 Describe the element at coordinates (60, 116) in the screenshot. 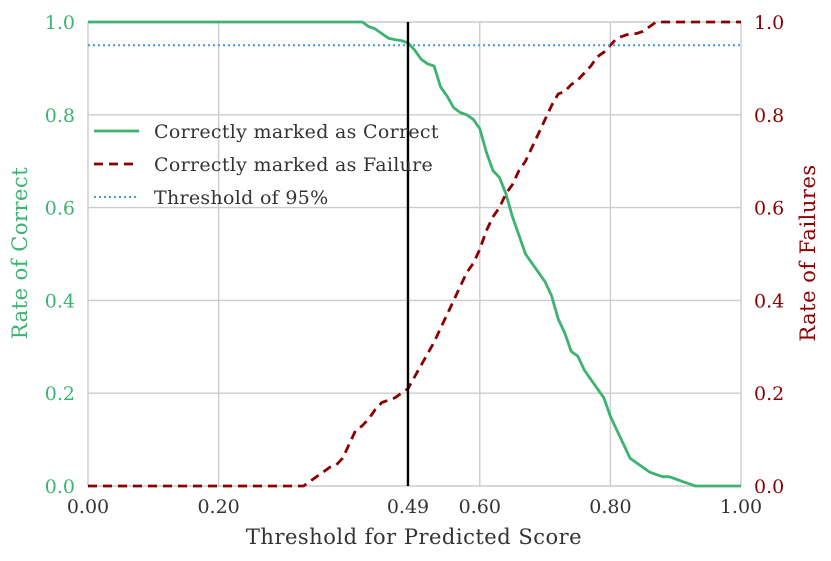

I see `y-left-tick-label: 0.8` at that location.